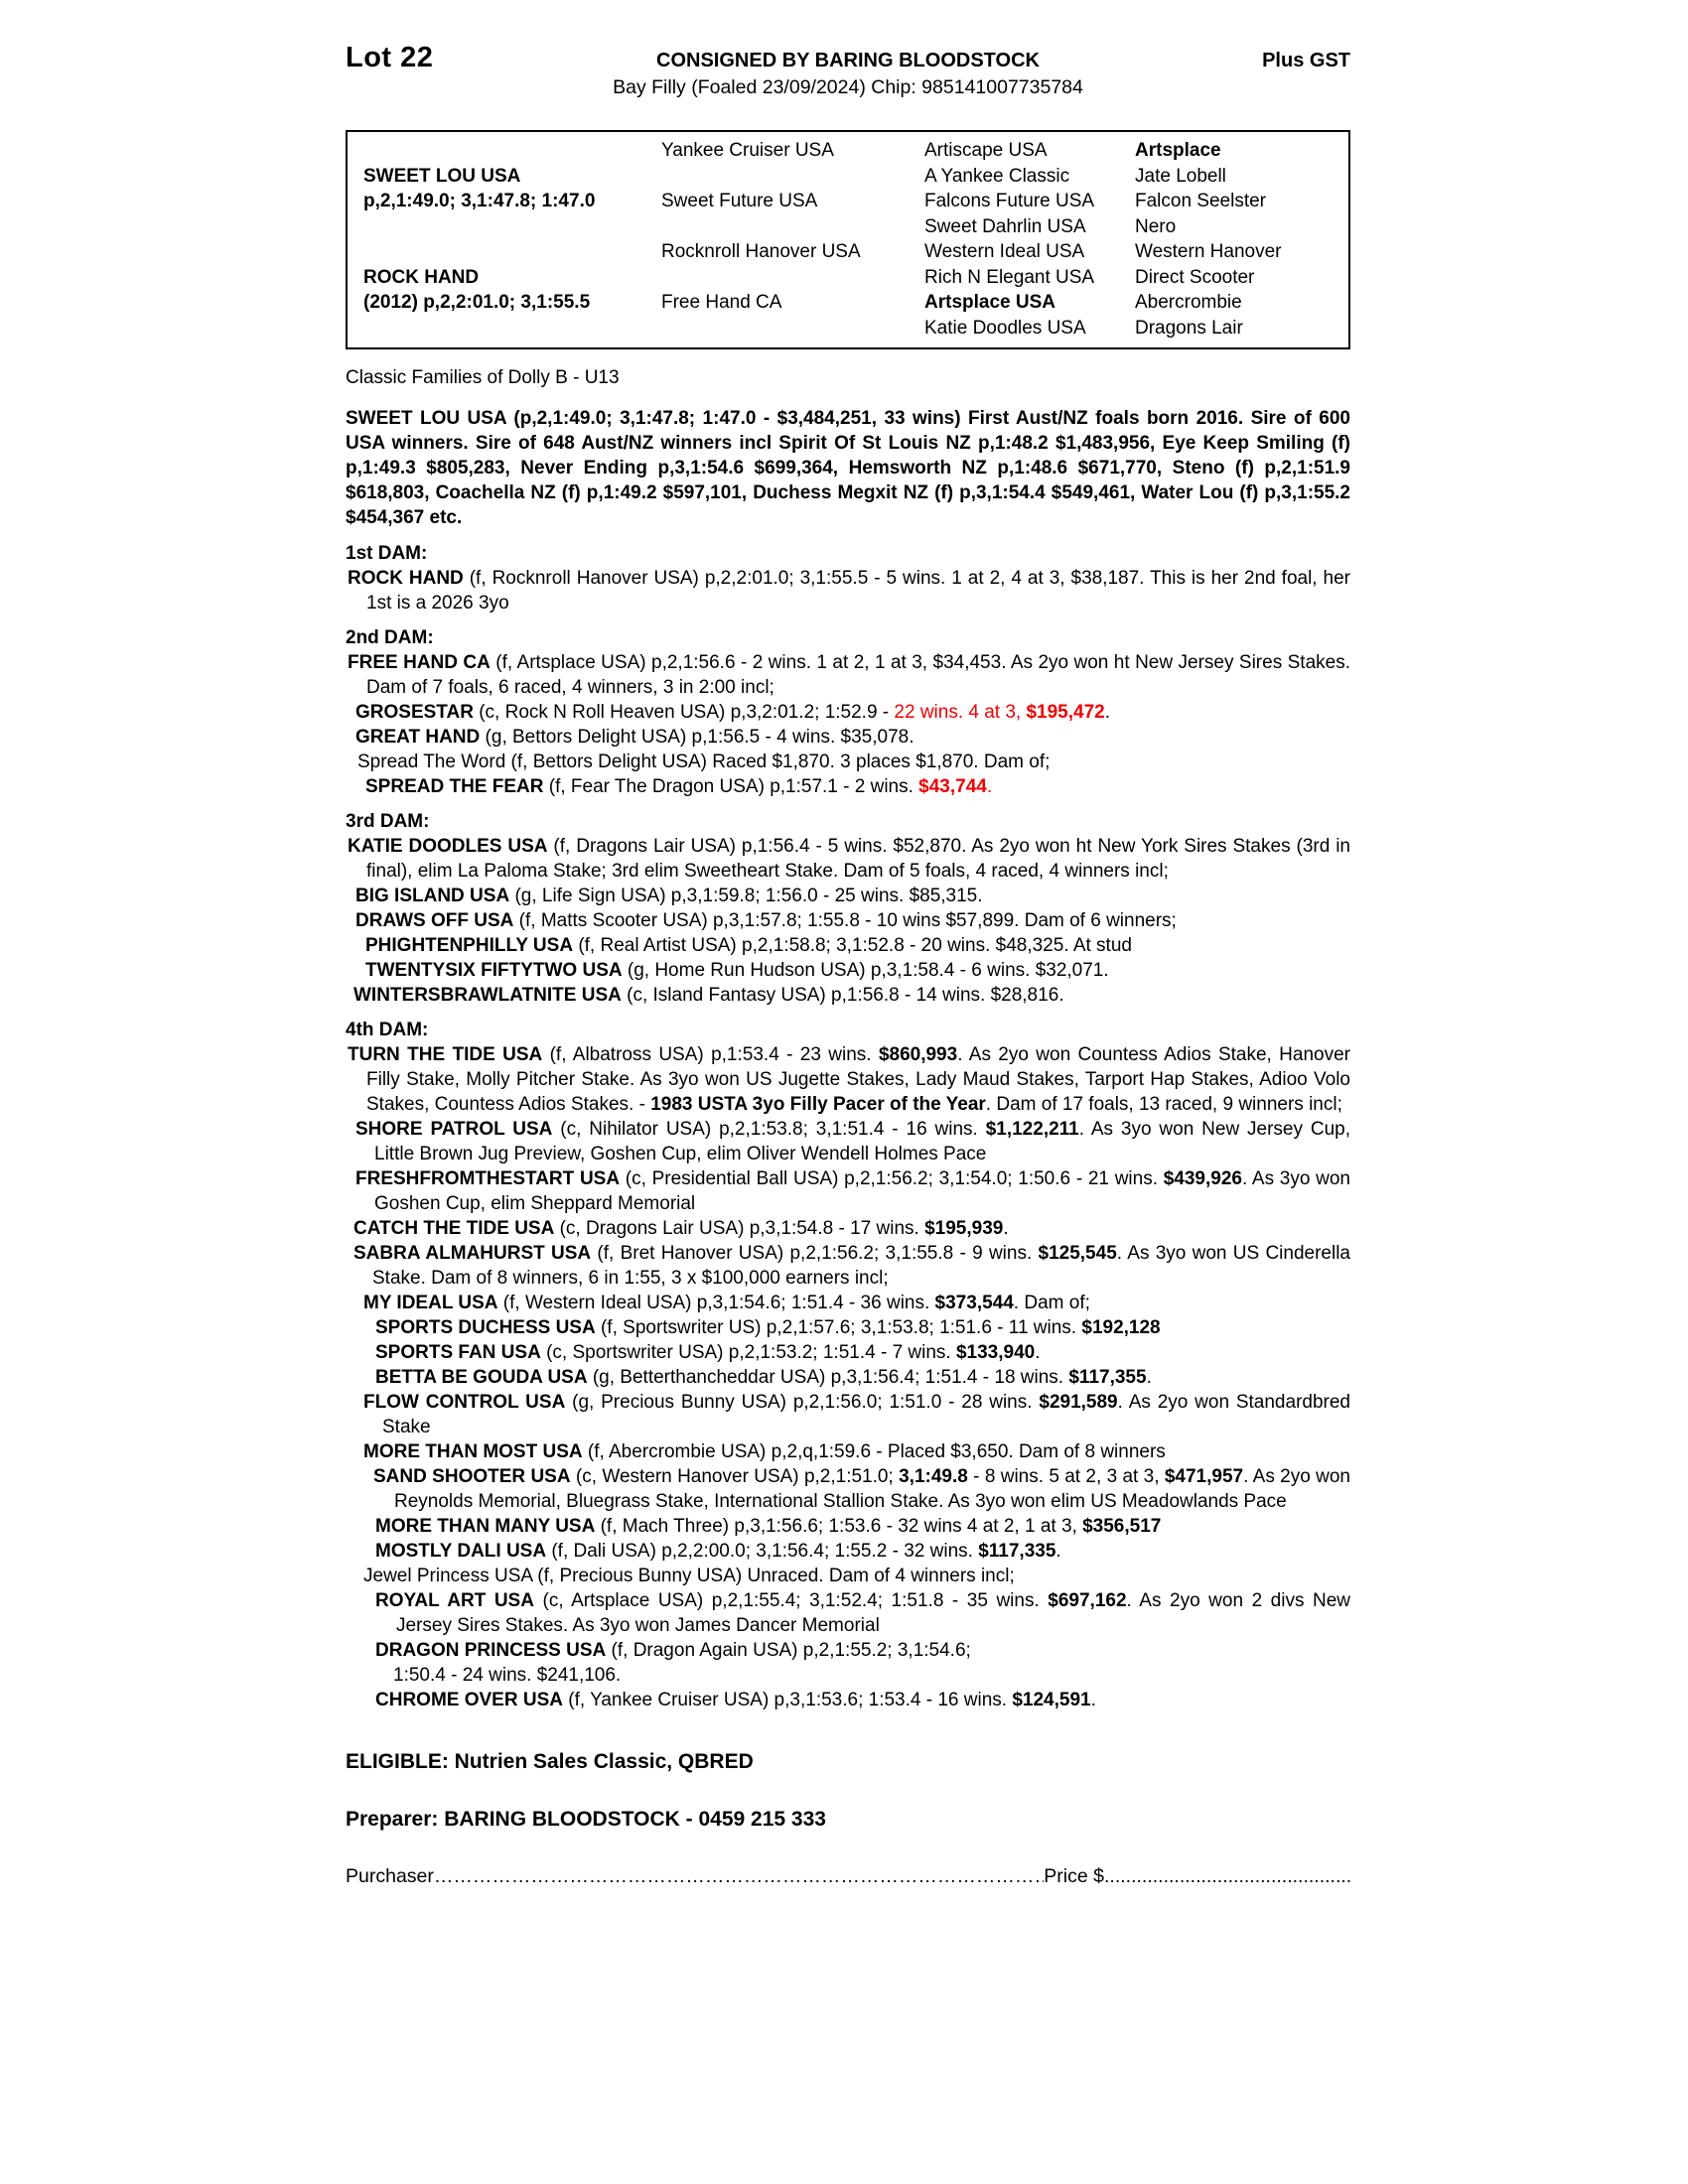 This screenshot has height=2184, width=1688. Describe the element at coordinates (1065, 712) in the screenshot. I see `text-segment: $195,472` at that location.